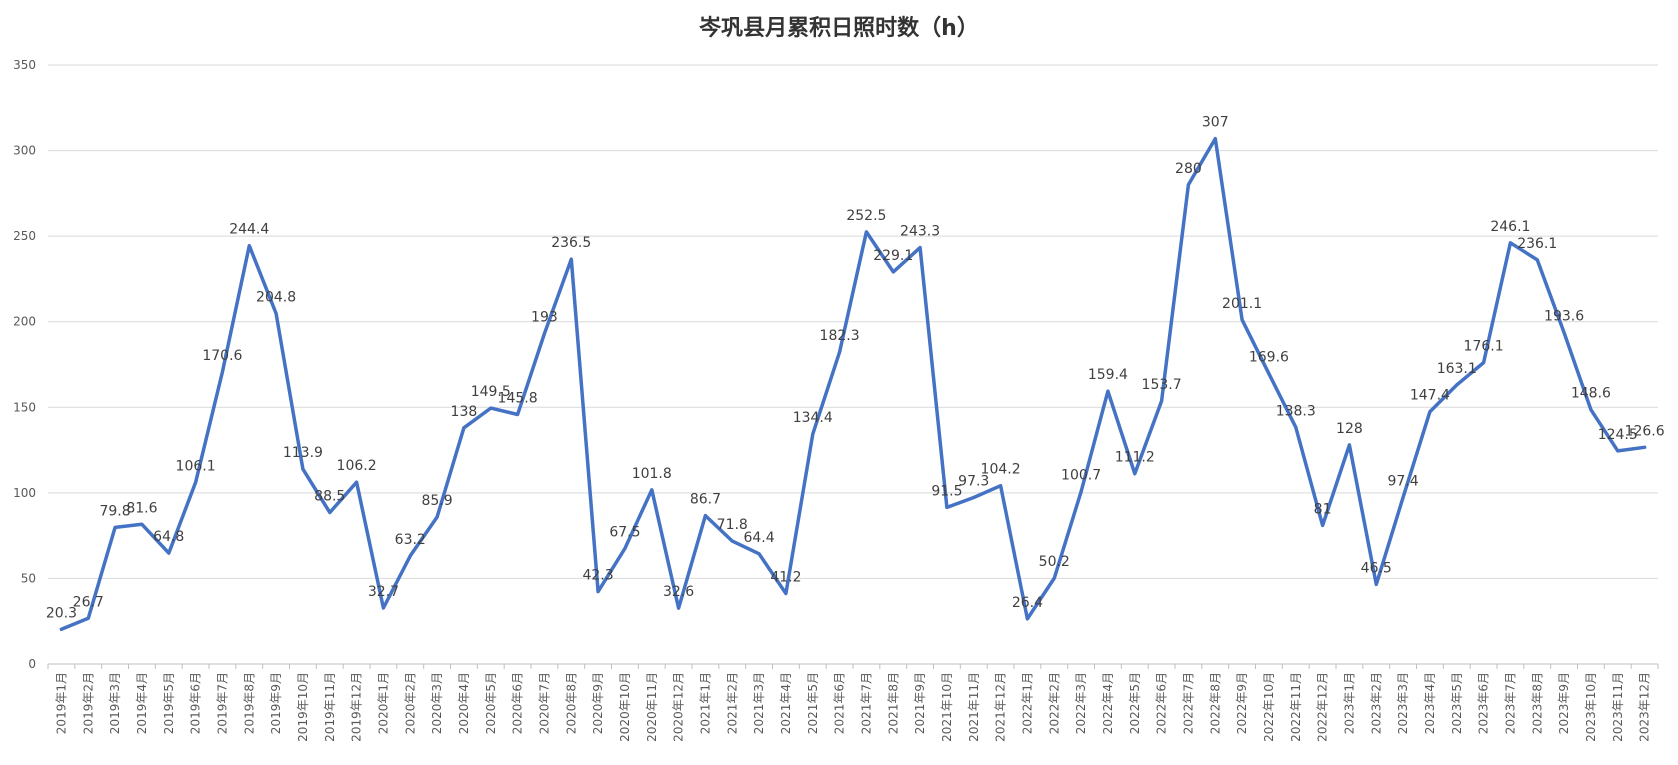 This screenshot has width=1678, height=765. I want to click on data-label: 169.6, so click(1269, 358).